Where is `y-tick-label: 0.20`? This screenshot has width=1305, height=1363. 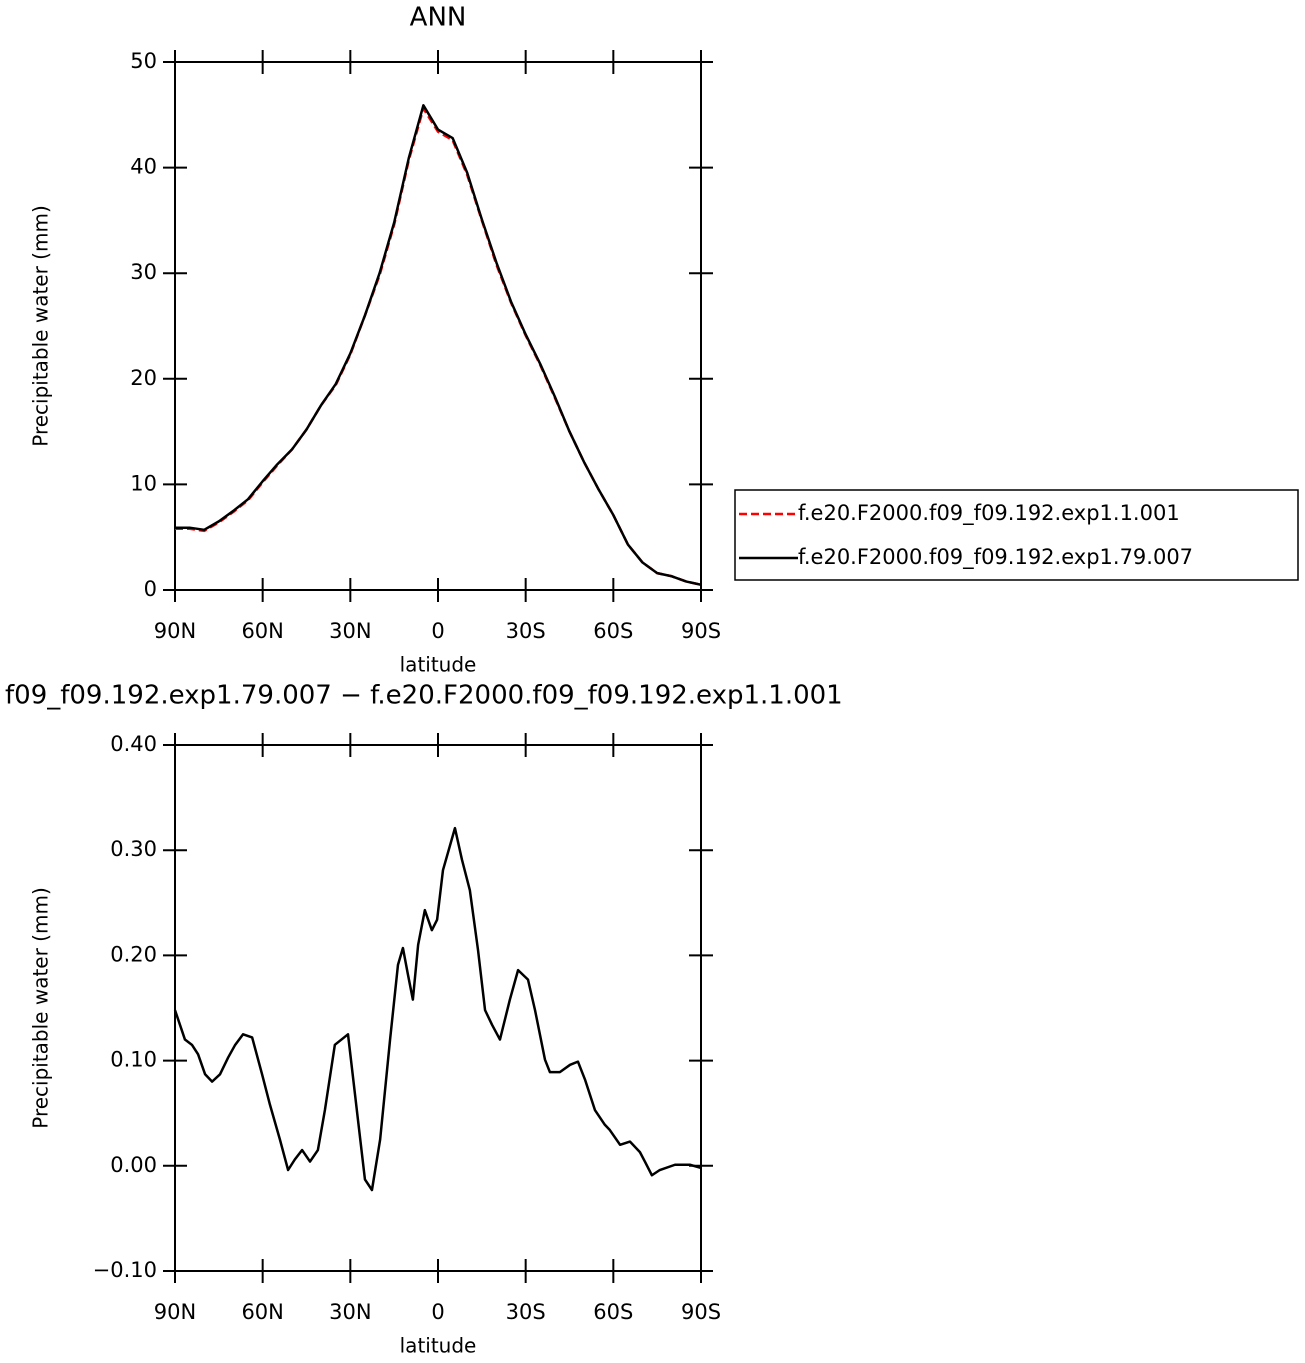
y-tick-label: 0.20 is located at coordinates (133, 954).